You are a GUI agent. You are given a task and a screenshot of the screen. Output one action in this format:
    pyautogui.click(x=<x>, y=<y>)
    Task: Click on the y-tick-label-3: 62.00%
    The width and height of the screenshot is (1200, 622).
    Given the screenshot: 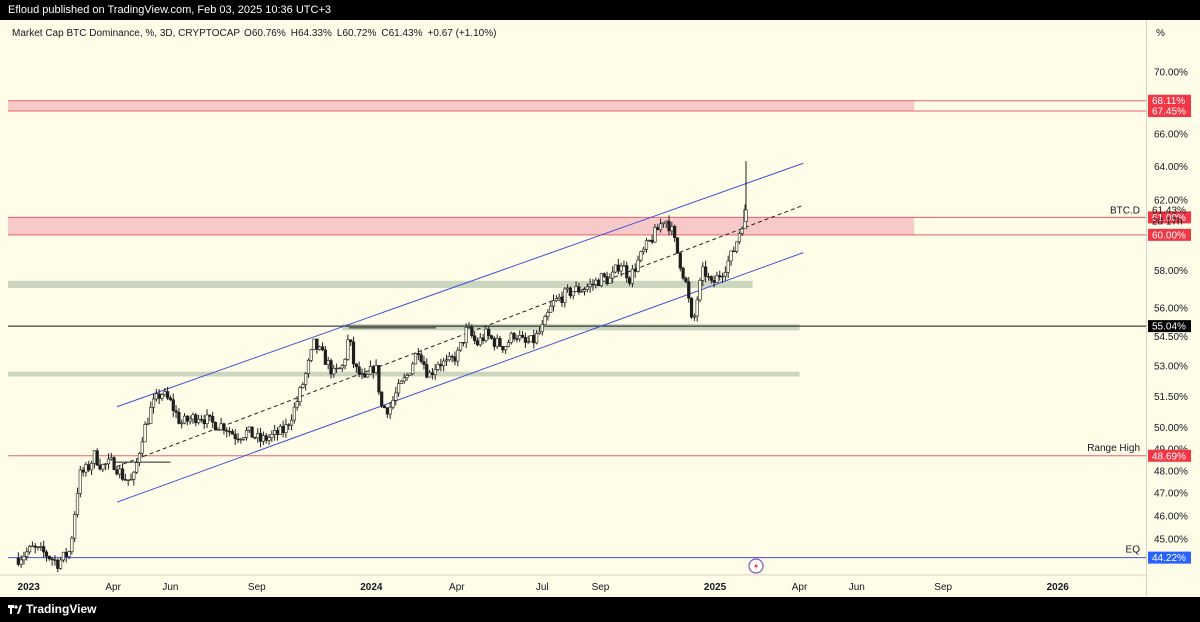 What is the action you would take?
    pyautogui.click(x=1171, y=201)
    